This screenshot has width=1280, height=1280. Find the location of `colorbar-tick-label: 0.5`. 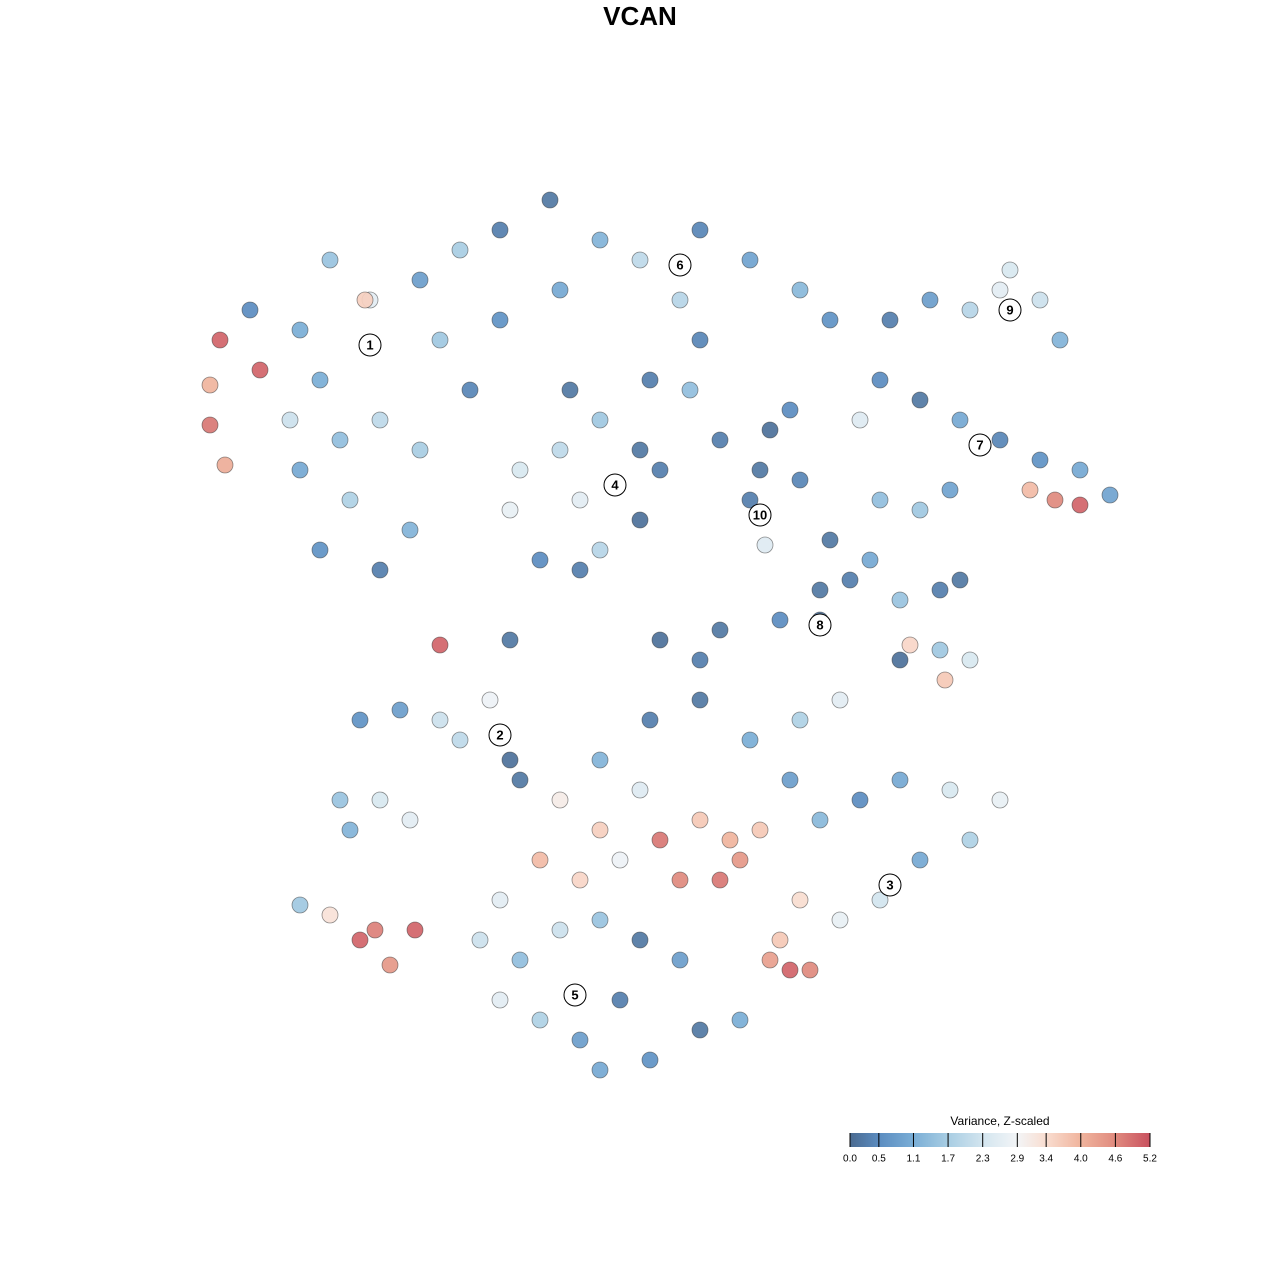

colorbar-tick-label: 0.5 is located at coordinates (879, 1159).